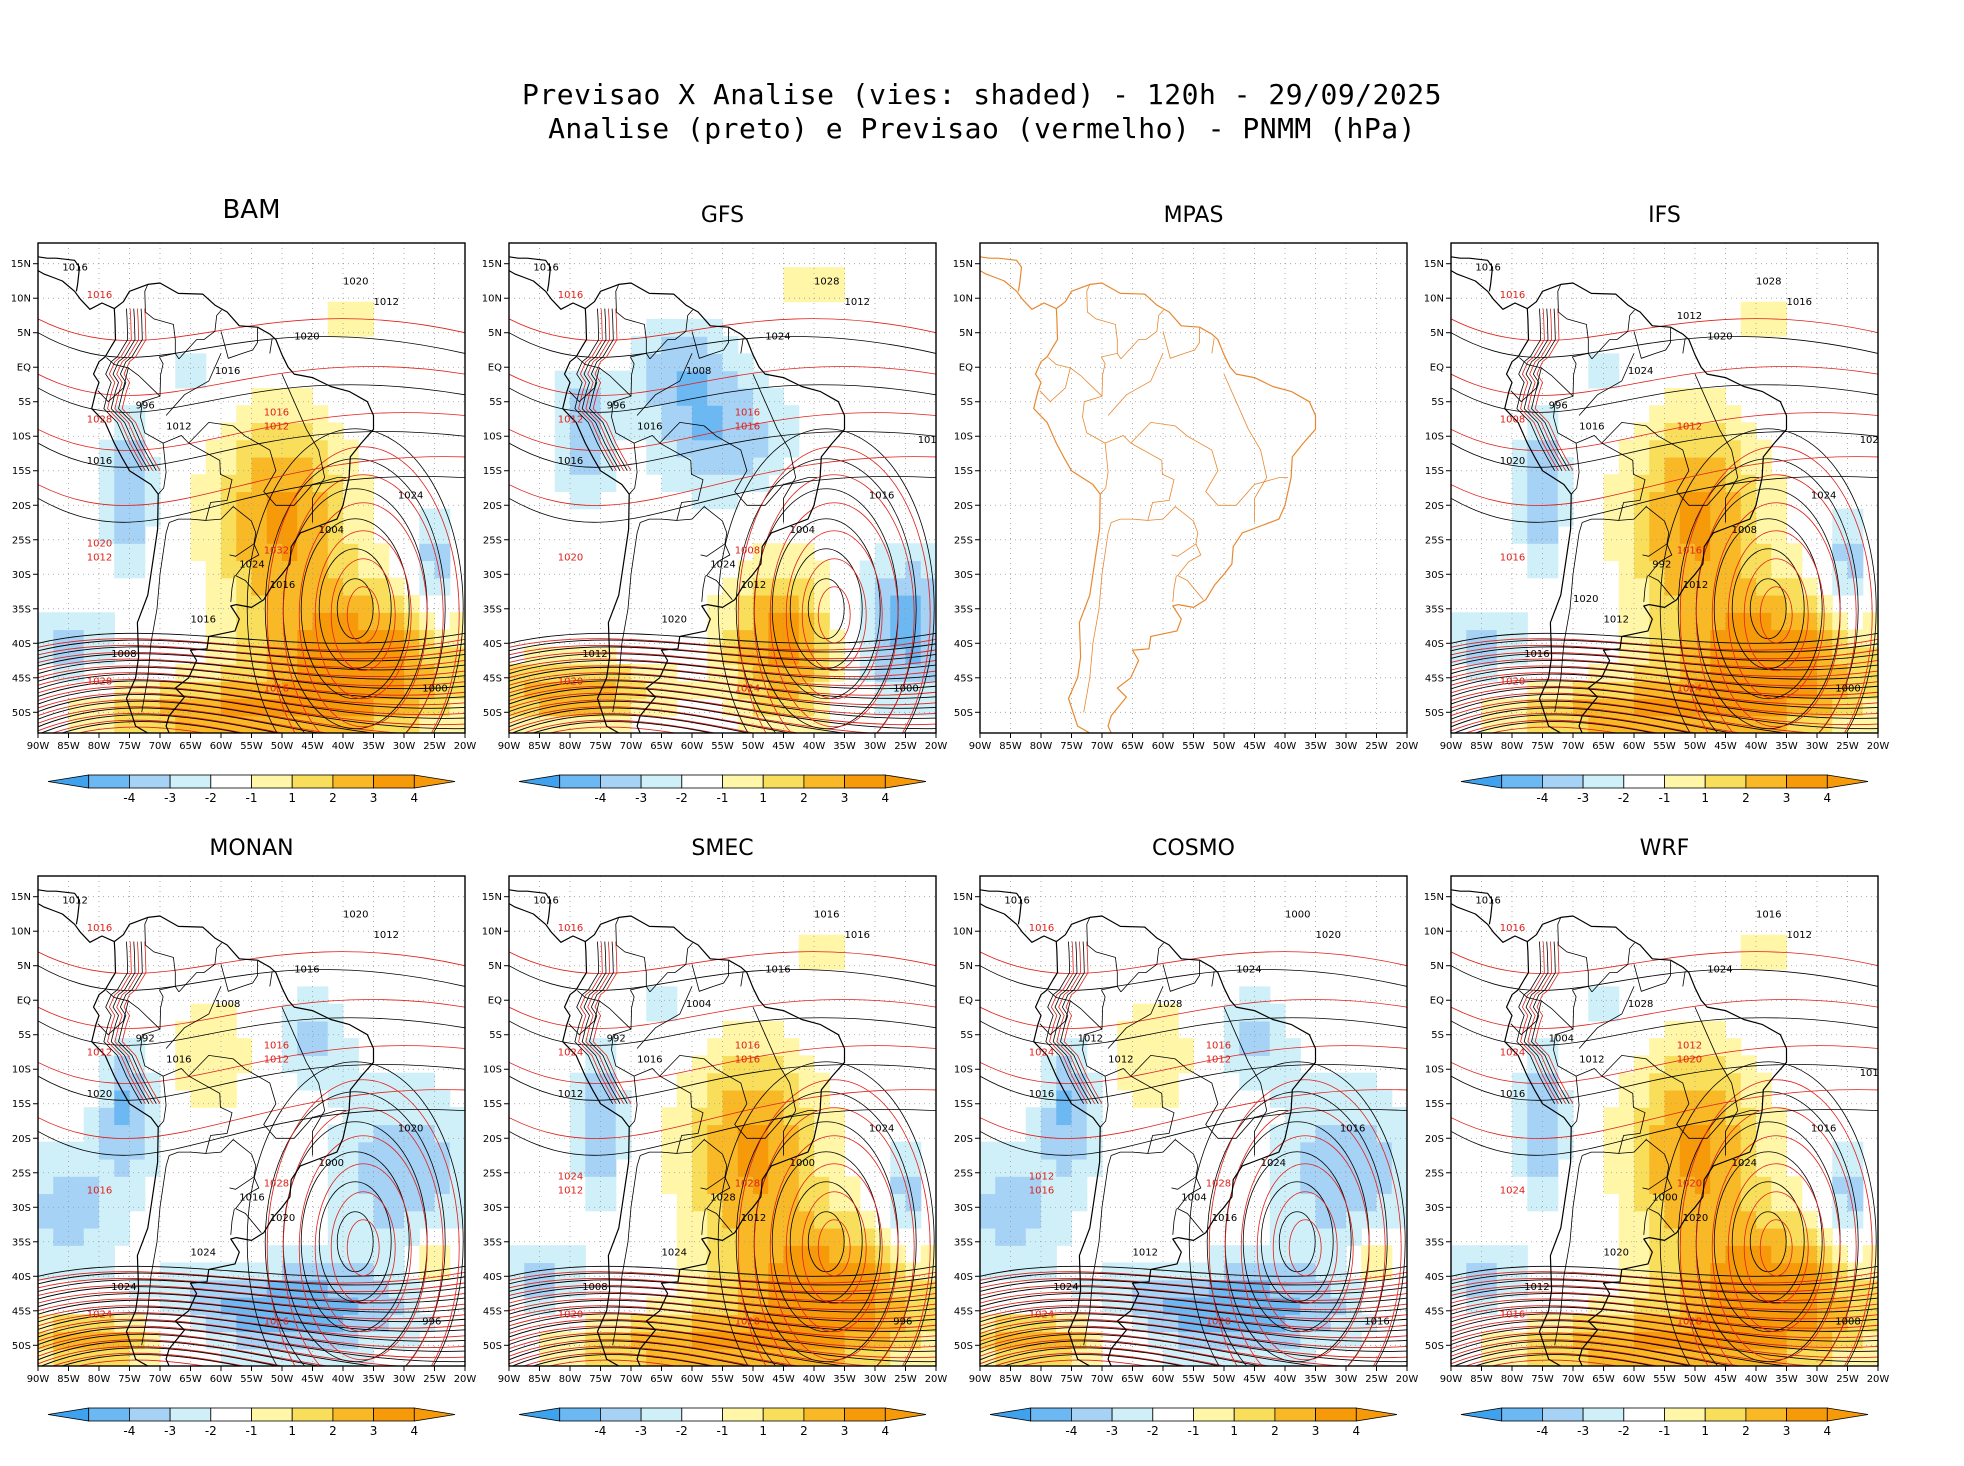 The width and height of the screenshot is (1964, 1466). Describe the element at coordinates (21, 1277) in the screenshot. I see `lat-tick-label: 40S` at that location.